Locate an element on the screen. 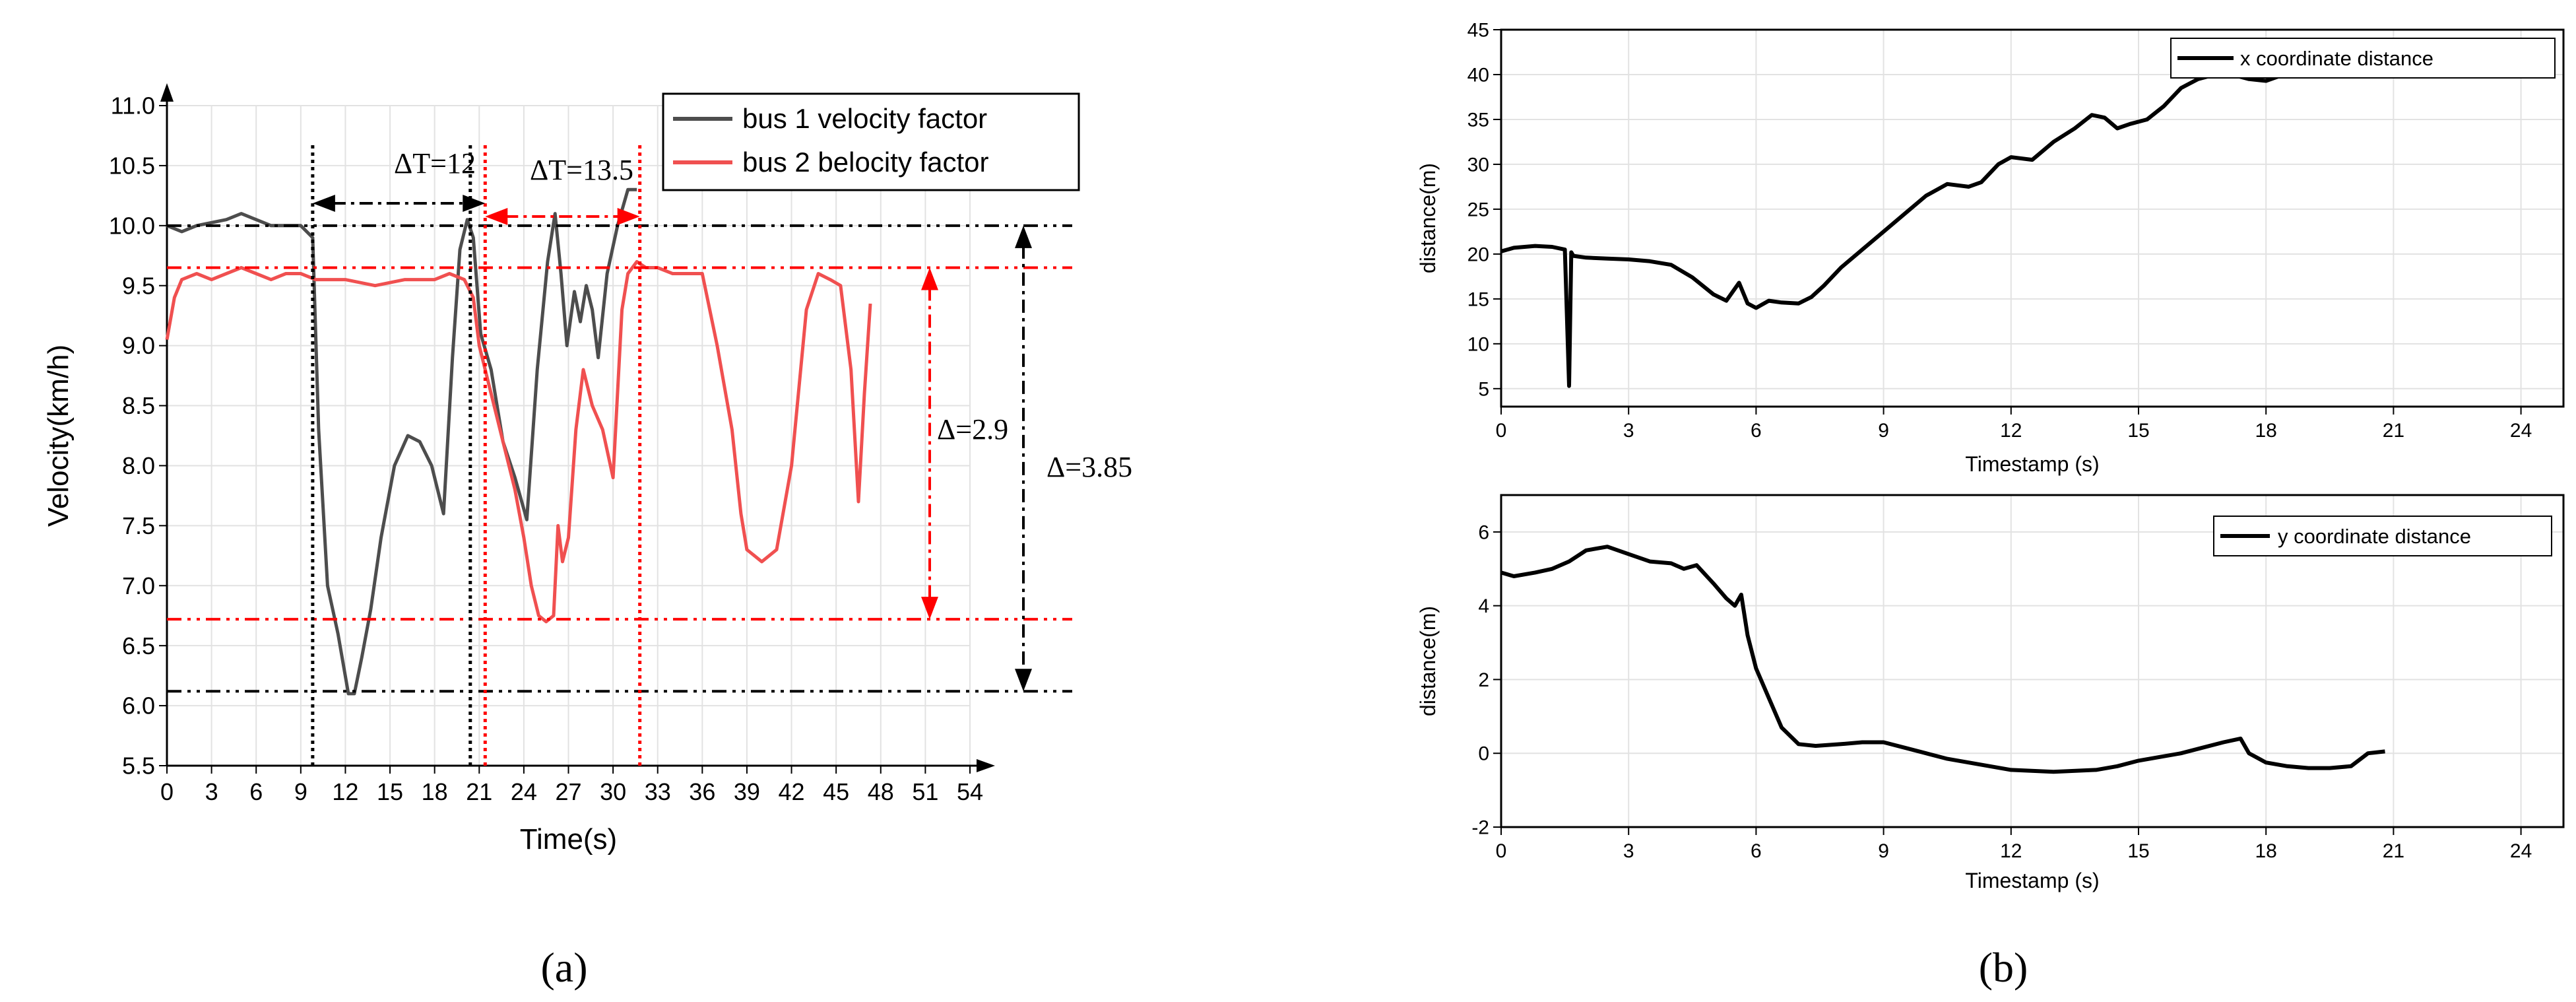  y-axis-arrow is located at coordinates (167, 92).